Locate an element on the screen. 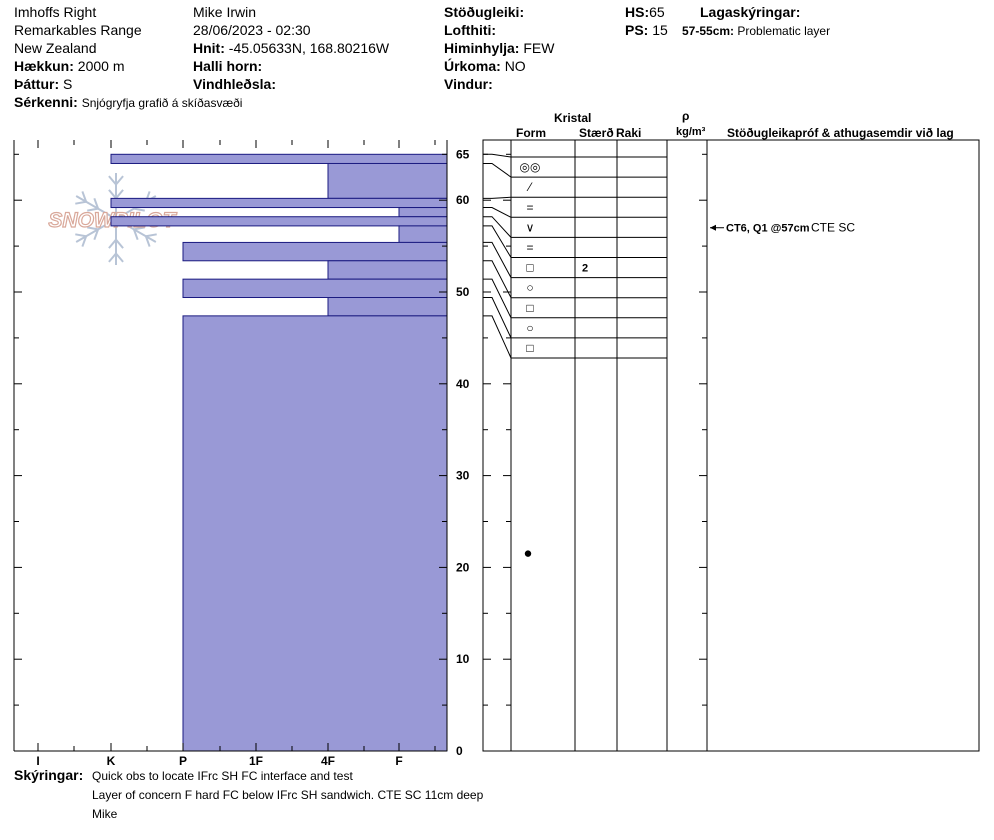 This screenshot has width=994, height=840. depth-tick-label: 10 is located at coordinates (463, 659).